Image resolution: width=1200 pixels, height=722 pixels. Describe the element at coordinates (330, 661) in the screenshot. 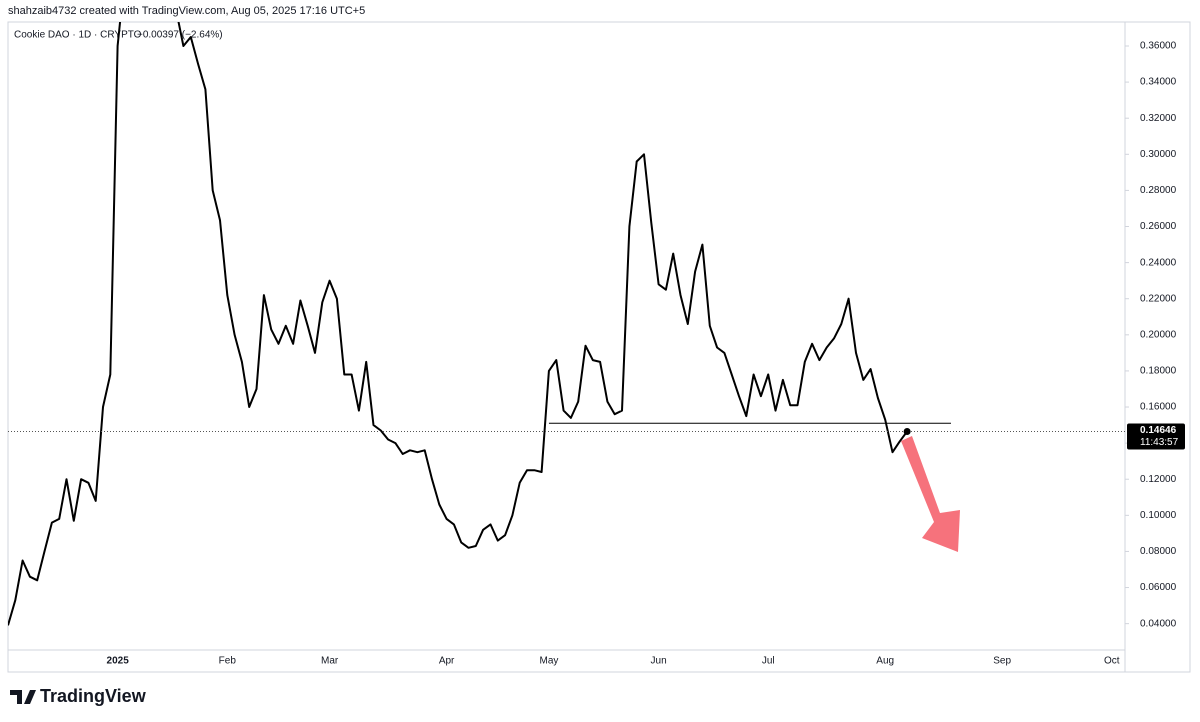

I see `x-tick-label: Mar` at that location.